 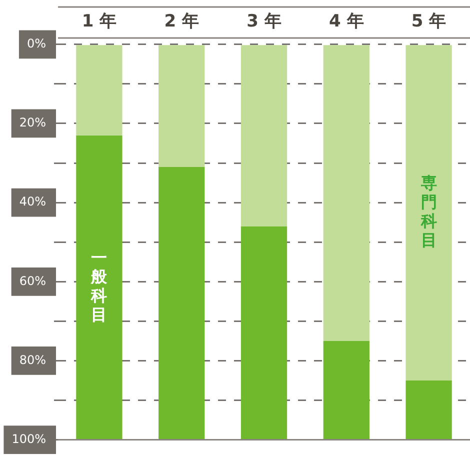 What do you see at coordinates (32, 359) in the screenshot?
I see `y-tick-label: 80%` at bounding box center [32, 359].